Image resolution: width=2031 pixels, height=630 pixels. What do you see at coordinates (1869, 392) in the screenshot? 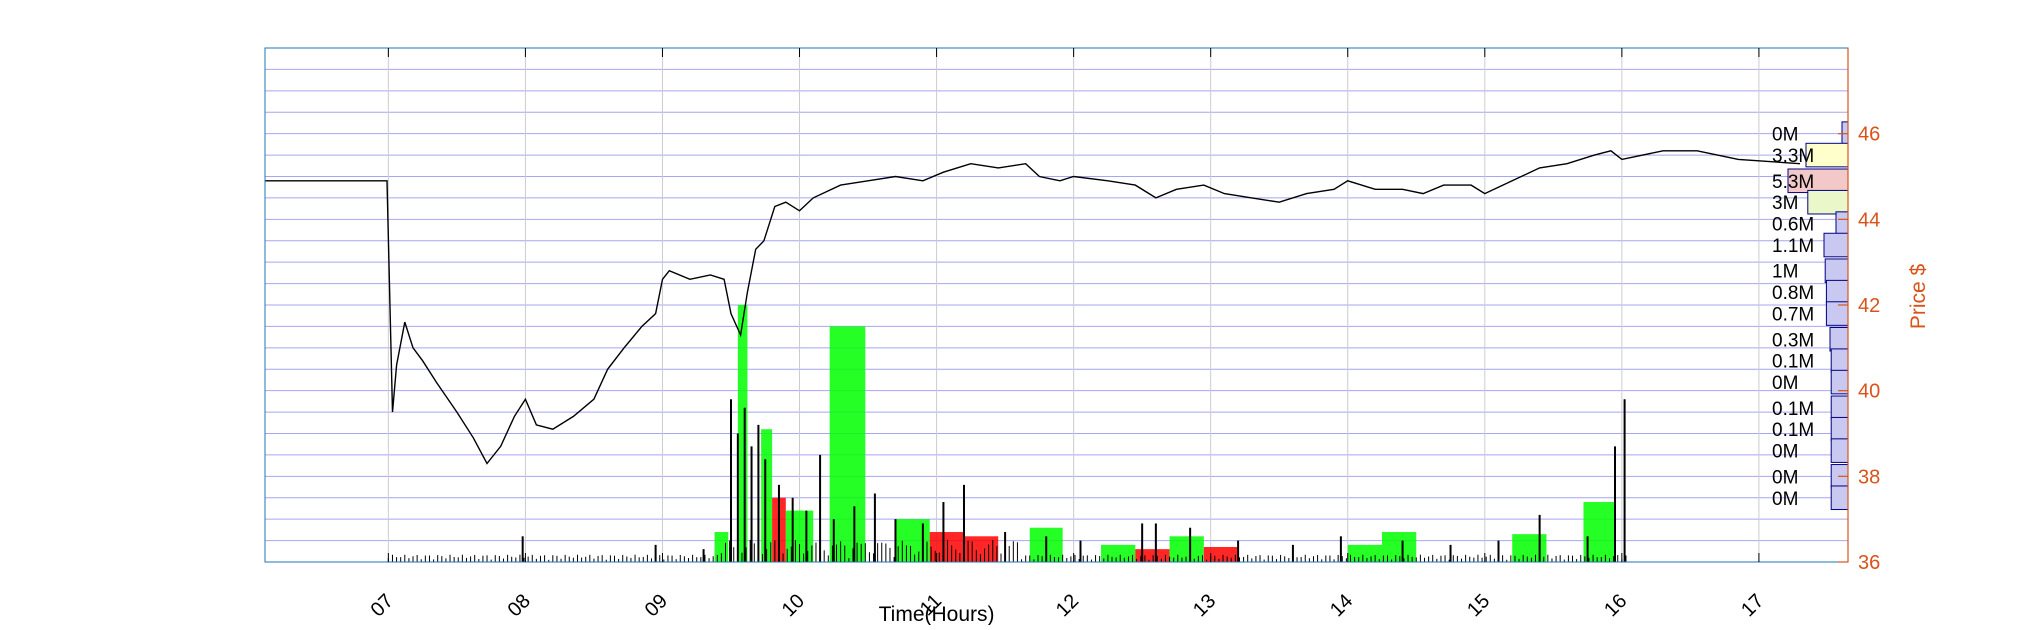
I see `y-tick-label: 40` at bounding box center [1869, 392].